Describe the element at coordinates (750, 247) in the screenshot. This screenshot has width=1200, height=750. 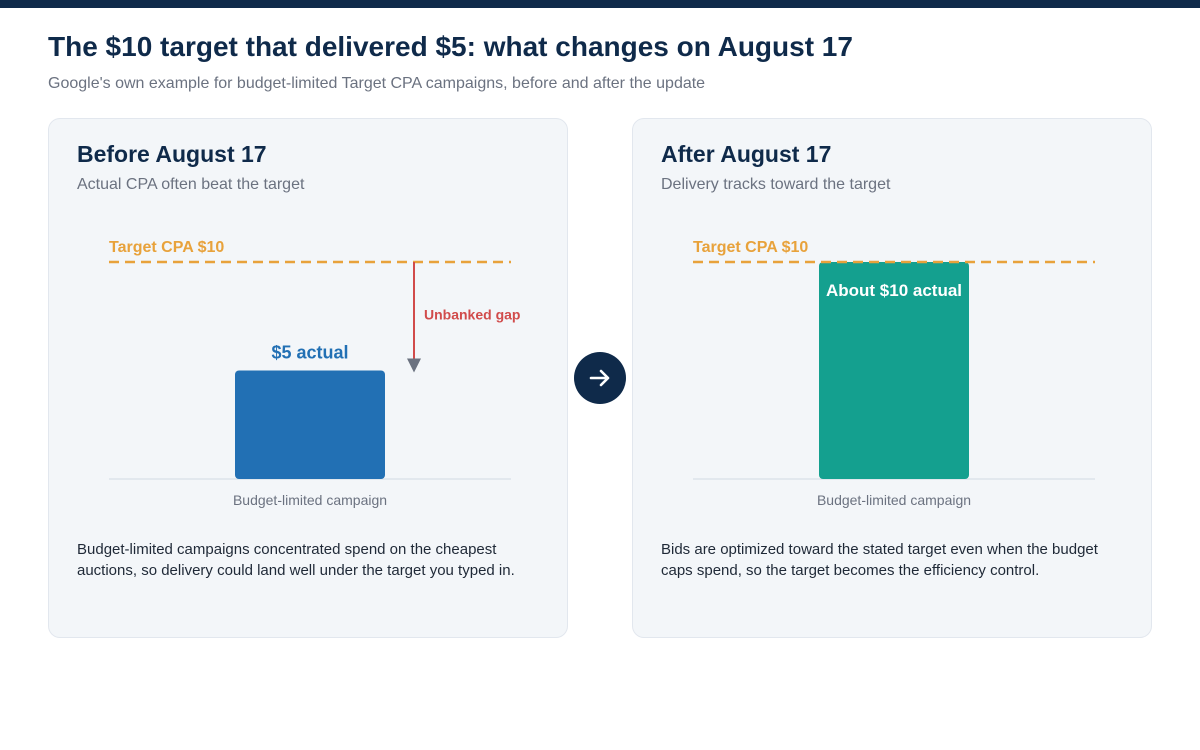
I see `after-target-label: Target CPA $10` at that location.